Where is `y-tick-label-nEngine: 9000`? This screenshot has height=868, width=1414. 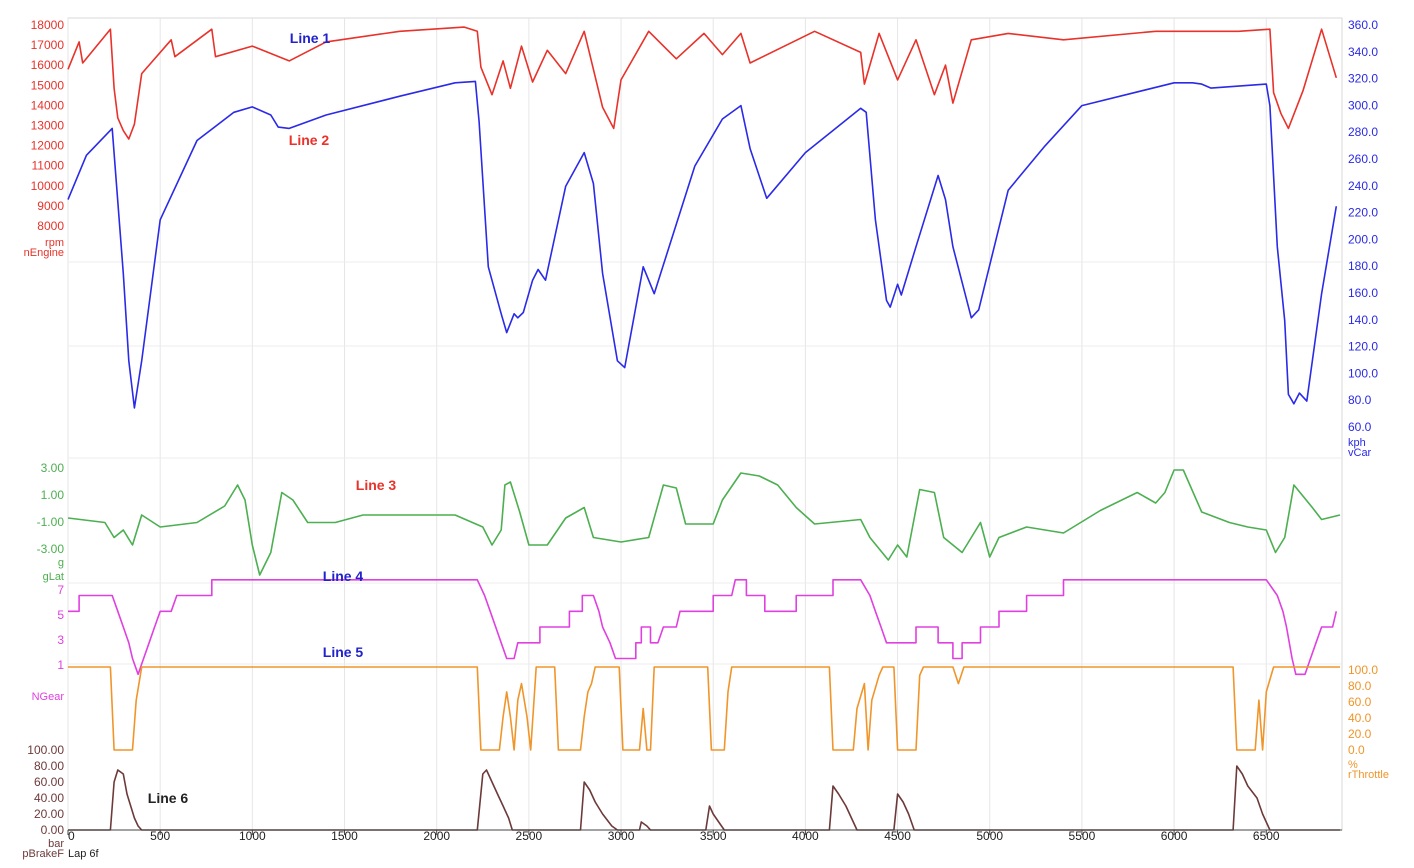 y-tick-label-nEngine: 9000 is located at coordinates (50, 206).